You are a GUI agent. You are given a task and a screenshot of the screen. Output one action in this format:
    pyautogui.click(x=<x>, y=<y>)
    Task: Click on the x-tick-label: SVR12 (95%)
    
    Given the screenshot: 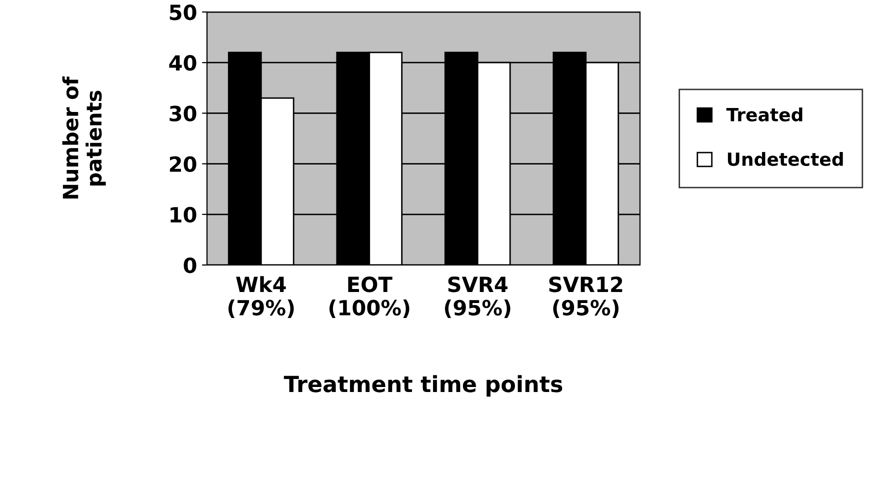 What is the action you would take?
    pyautogui.click(x=585, y=297)
    